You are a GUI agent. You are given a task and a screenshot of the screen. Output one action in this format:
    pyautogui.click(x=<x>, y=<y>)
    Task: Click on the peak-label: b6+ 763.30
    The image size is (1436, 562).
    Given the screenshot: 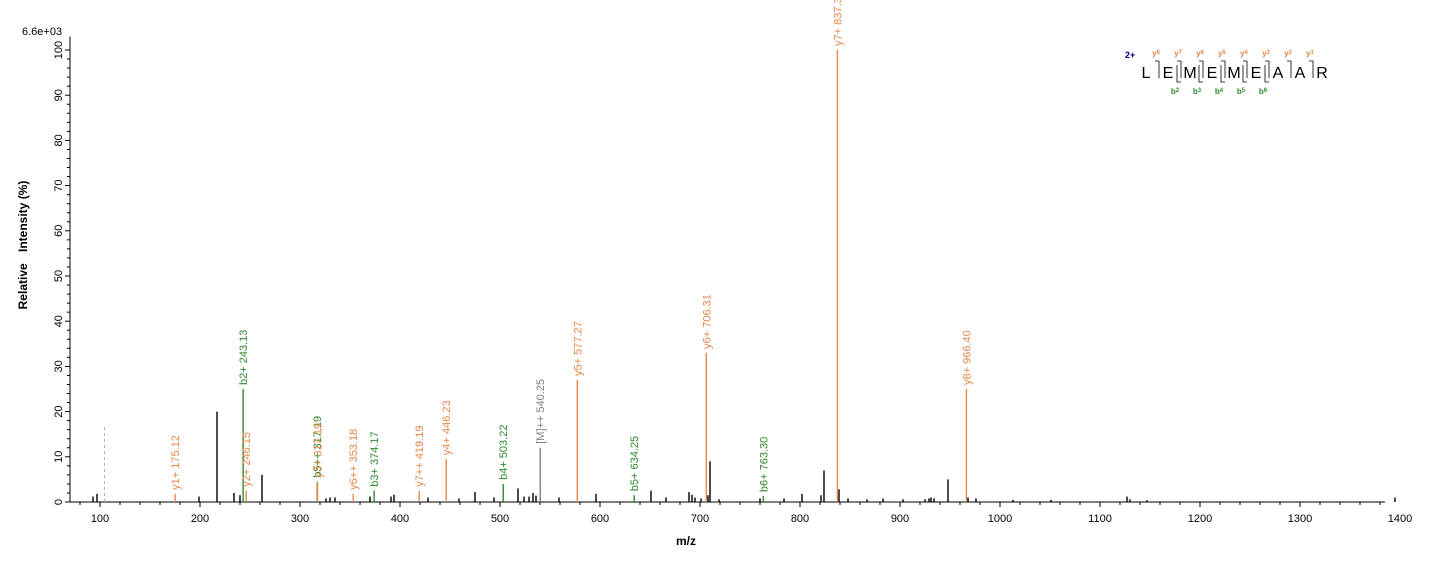 What is the action you would take?
    pyautogui.click(x=764, y=464)
    